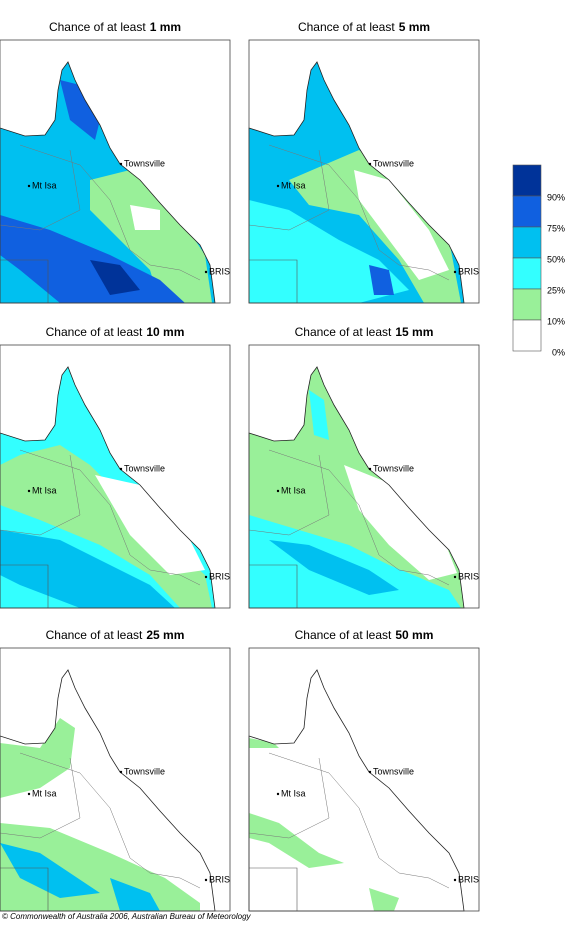  I want to click on zones, so click(356, 487).